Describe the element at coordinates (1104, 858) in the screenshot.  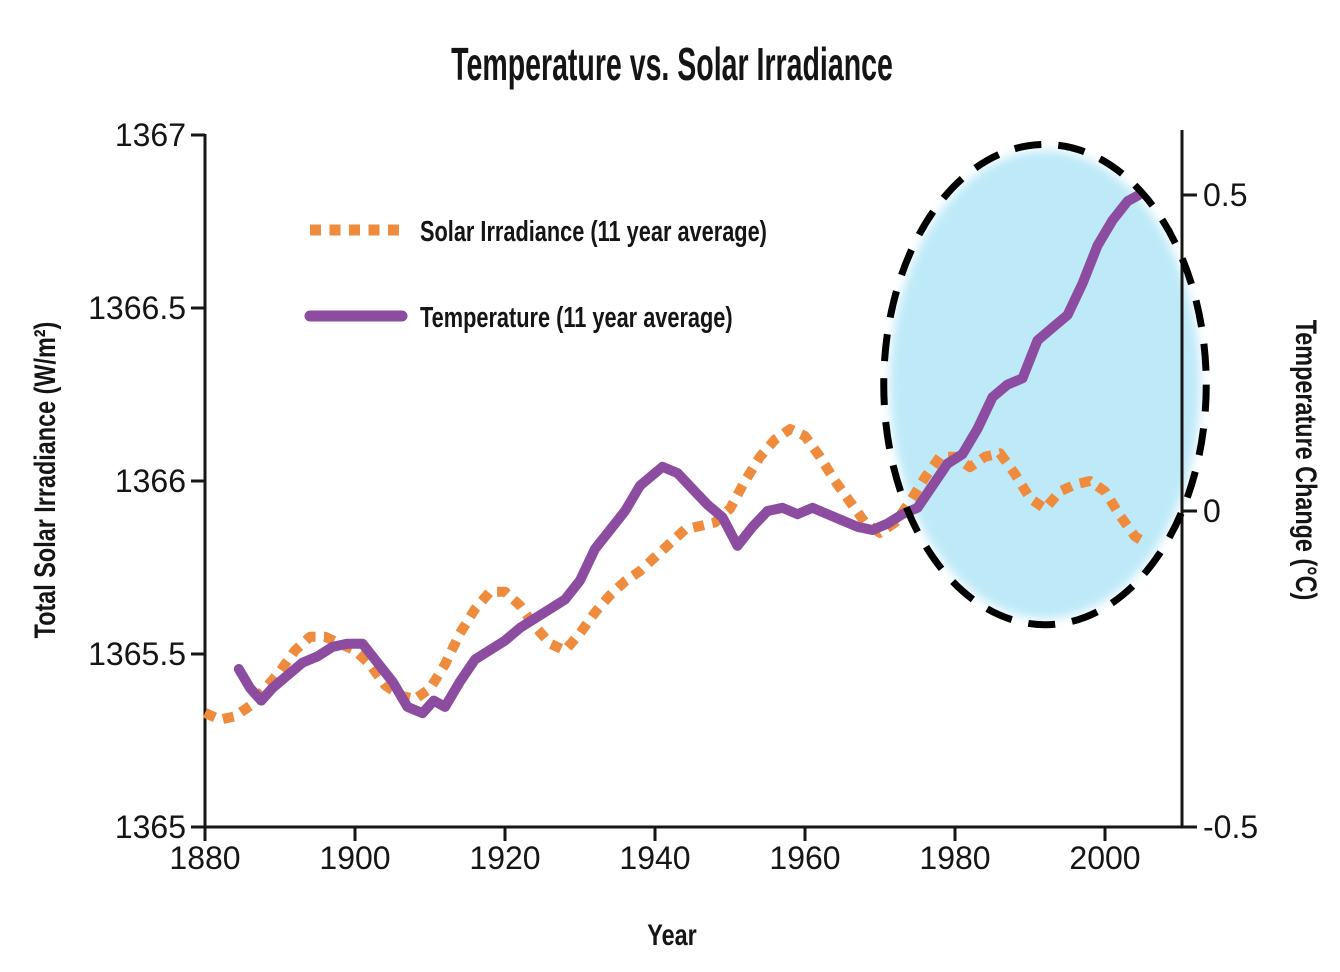
I see `x-tick-label: 2000` at that location.